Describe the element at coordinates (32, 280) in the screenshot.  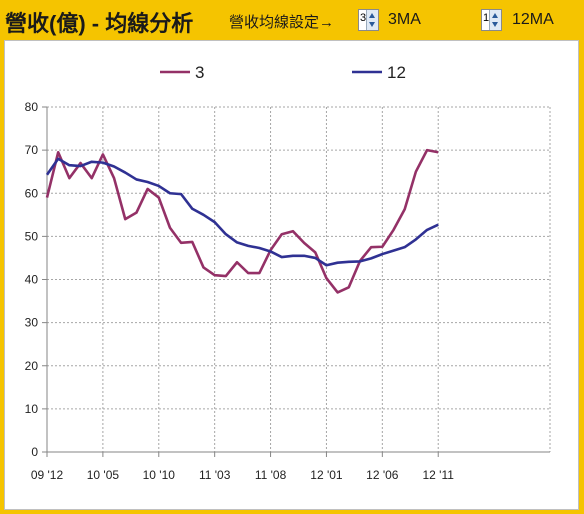
I see `y-tick-label: 40` at that location.